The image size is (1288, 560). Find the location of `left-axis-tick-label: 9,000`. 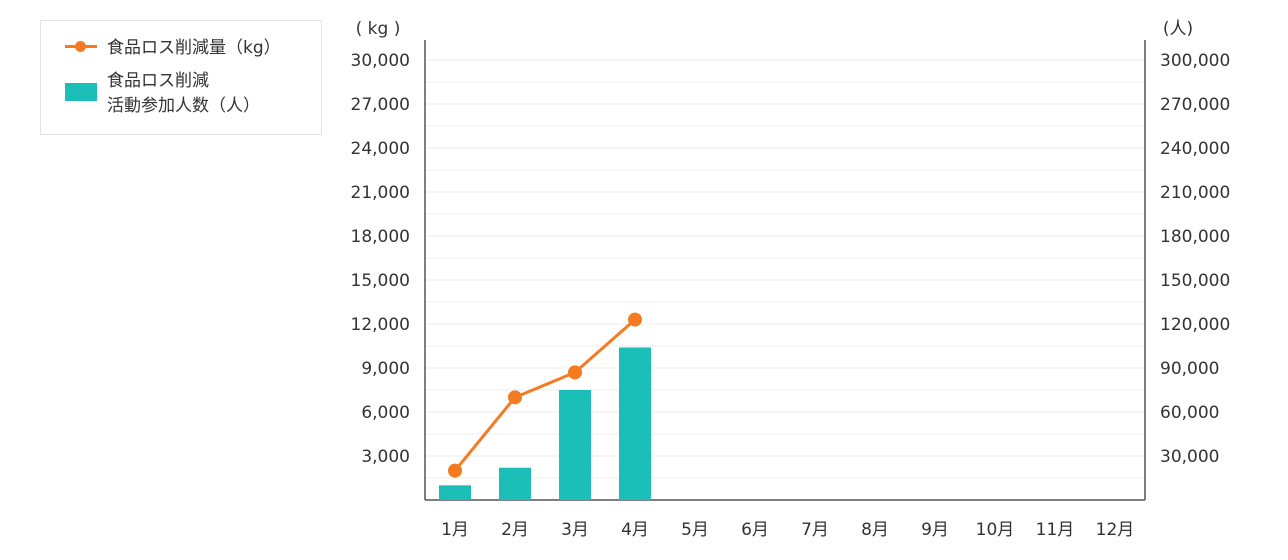

left-axis-tick-label: 9,000 is located at coordinates (385, 369).